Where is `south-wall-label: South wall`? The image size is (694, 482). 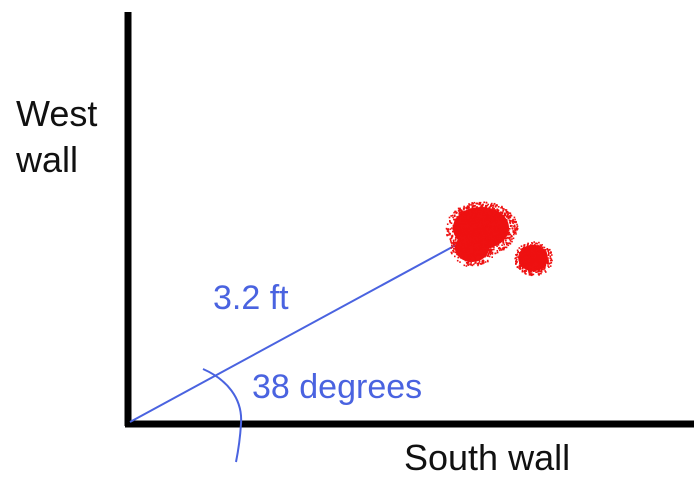 south-wall-label: South wall is located at coordinates (487, 457).